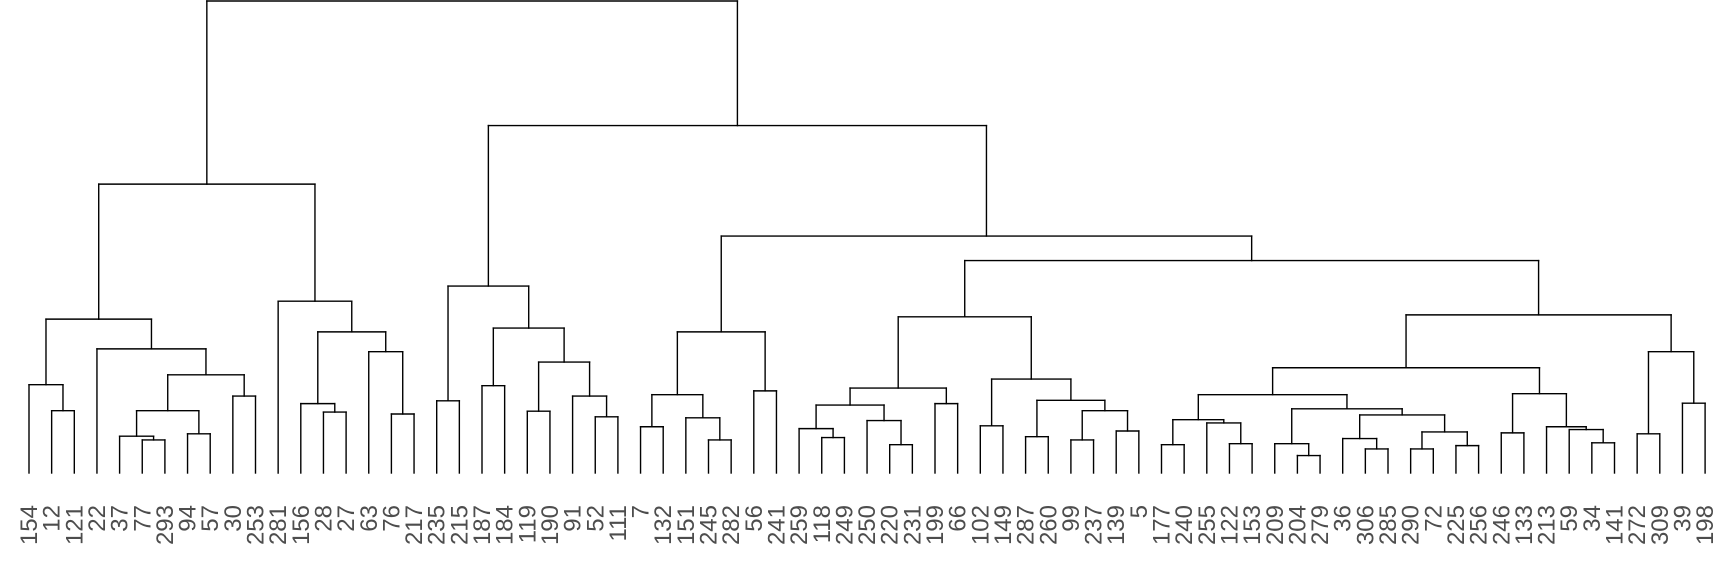  What do you see at coordinates (210, 518) in the screenshot?
I see `leaf-label: 57` at bounding box center [210, 518].